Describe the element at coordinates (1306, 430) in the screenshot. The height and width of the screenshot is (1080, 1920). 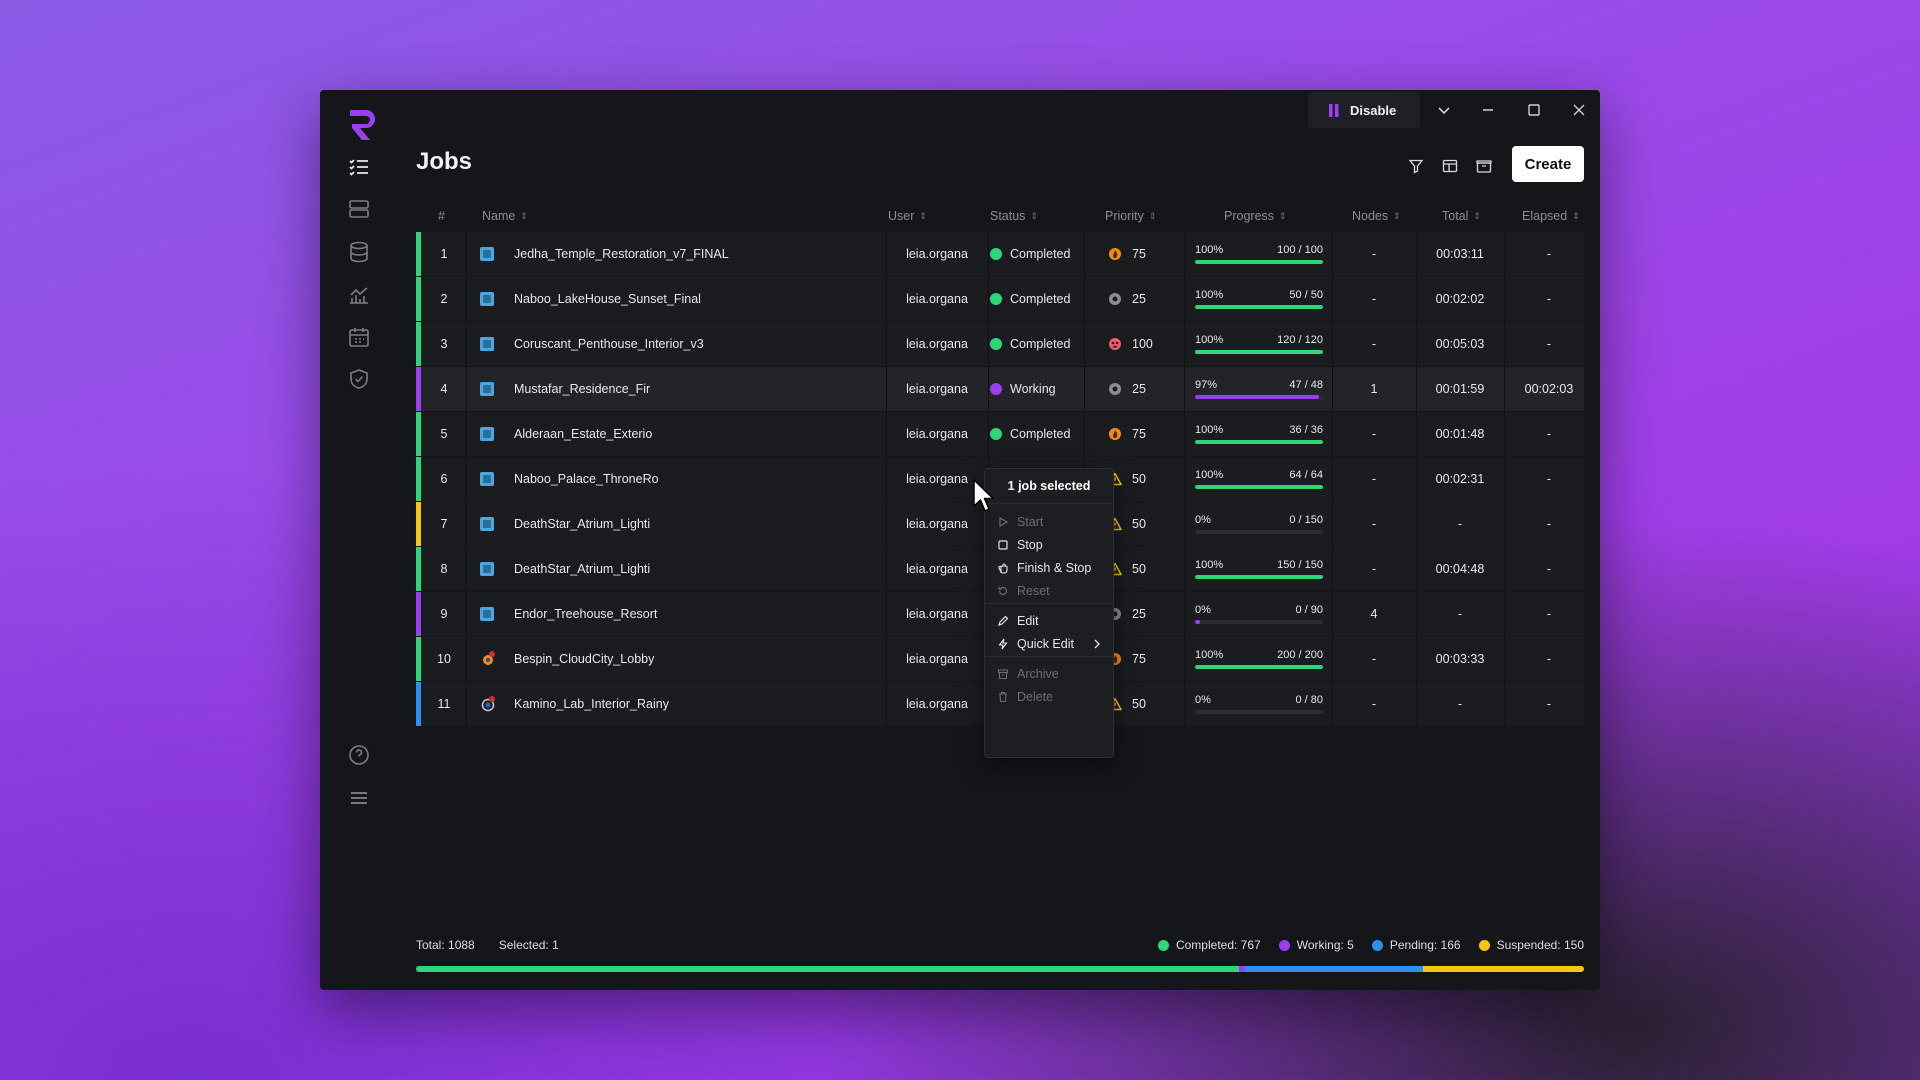
I see `progress-count: 36 / 36` at that location.